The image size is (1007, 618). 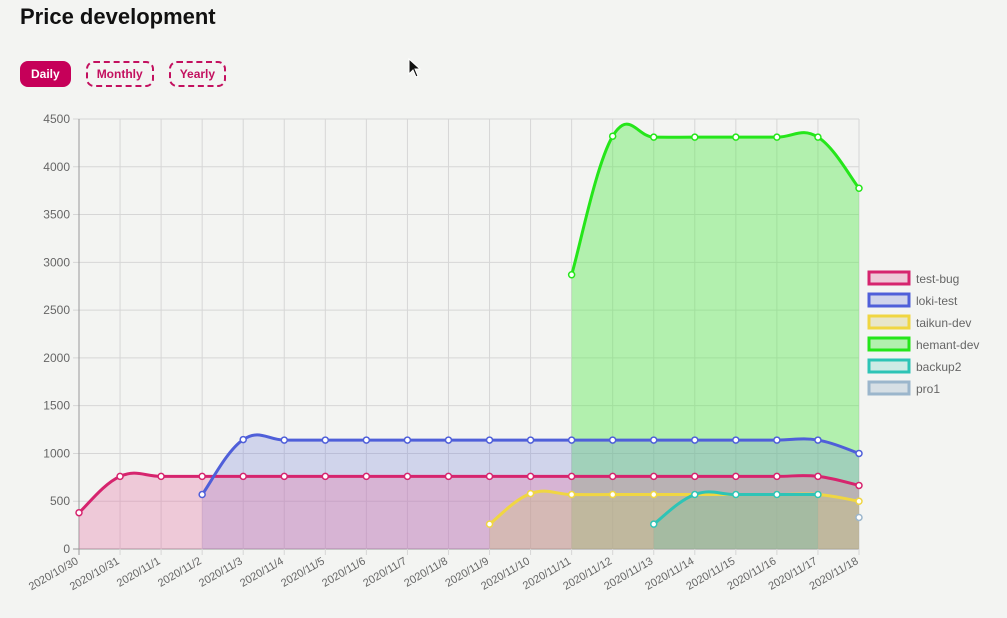 What do you see at coordinates (889, 388) in the screenshot?
I see `legend-swatch-pro1` at bounding box center [889, 388].